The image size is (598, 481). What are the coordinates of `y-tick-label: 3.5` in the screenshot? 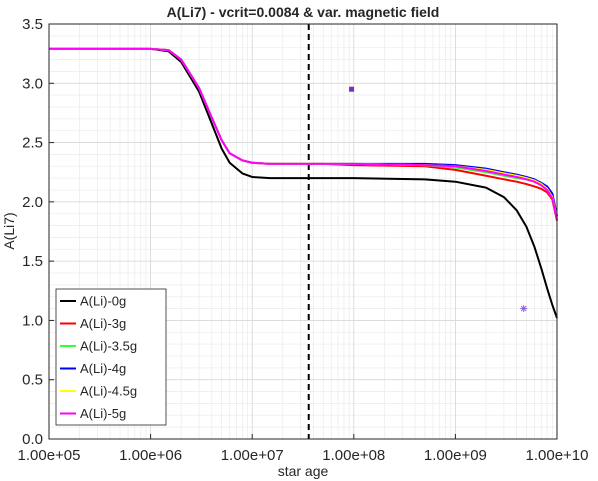 It's located at (32, 24).